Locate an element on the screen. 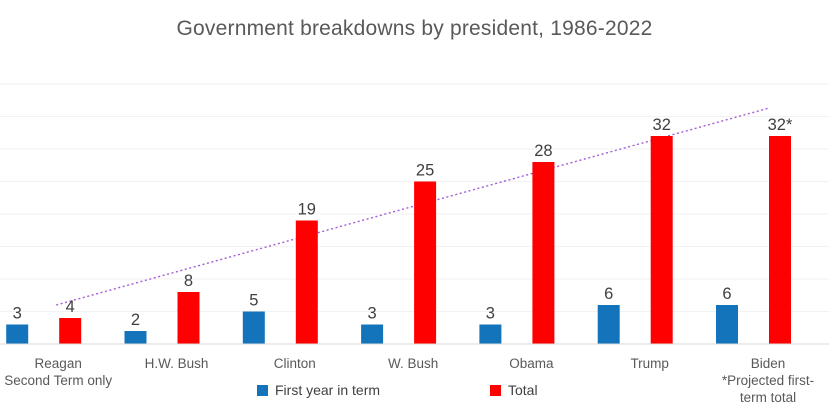 The image size is (829, 418). legend-label-total: Total is located at coordinates (523, 390).